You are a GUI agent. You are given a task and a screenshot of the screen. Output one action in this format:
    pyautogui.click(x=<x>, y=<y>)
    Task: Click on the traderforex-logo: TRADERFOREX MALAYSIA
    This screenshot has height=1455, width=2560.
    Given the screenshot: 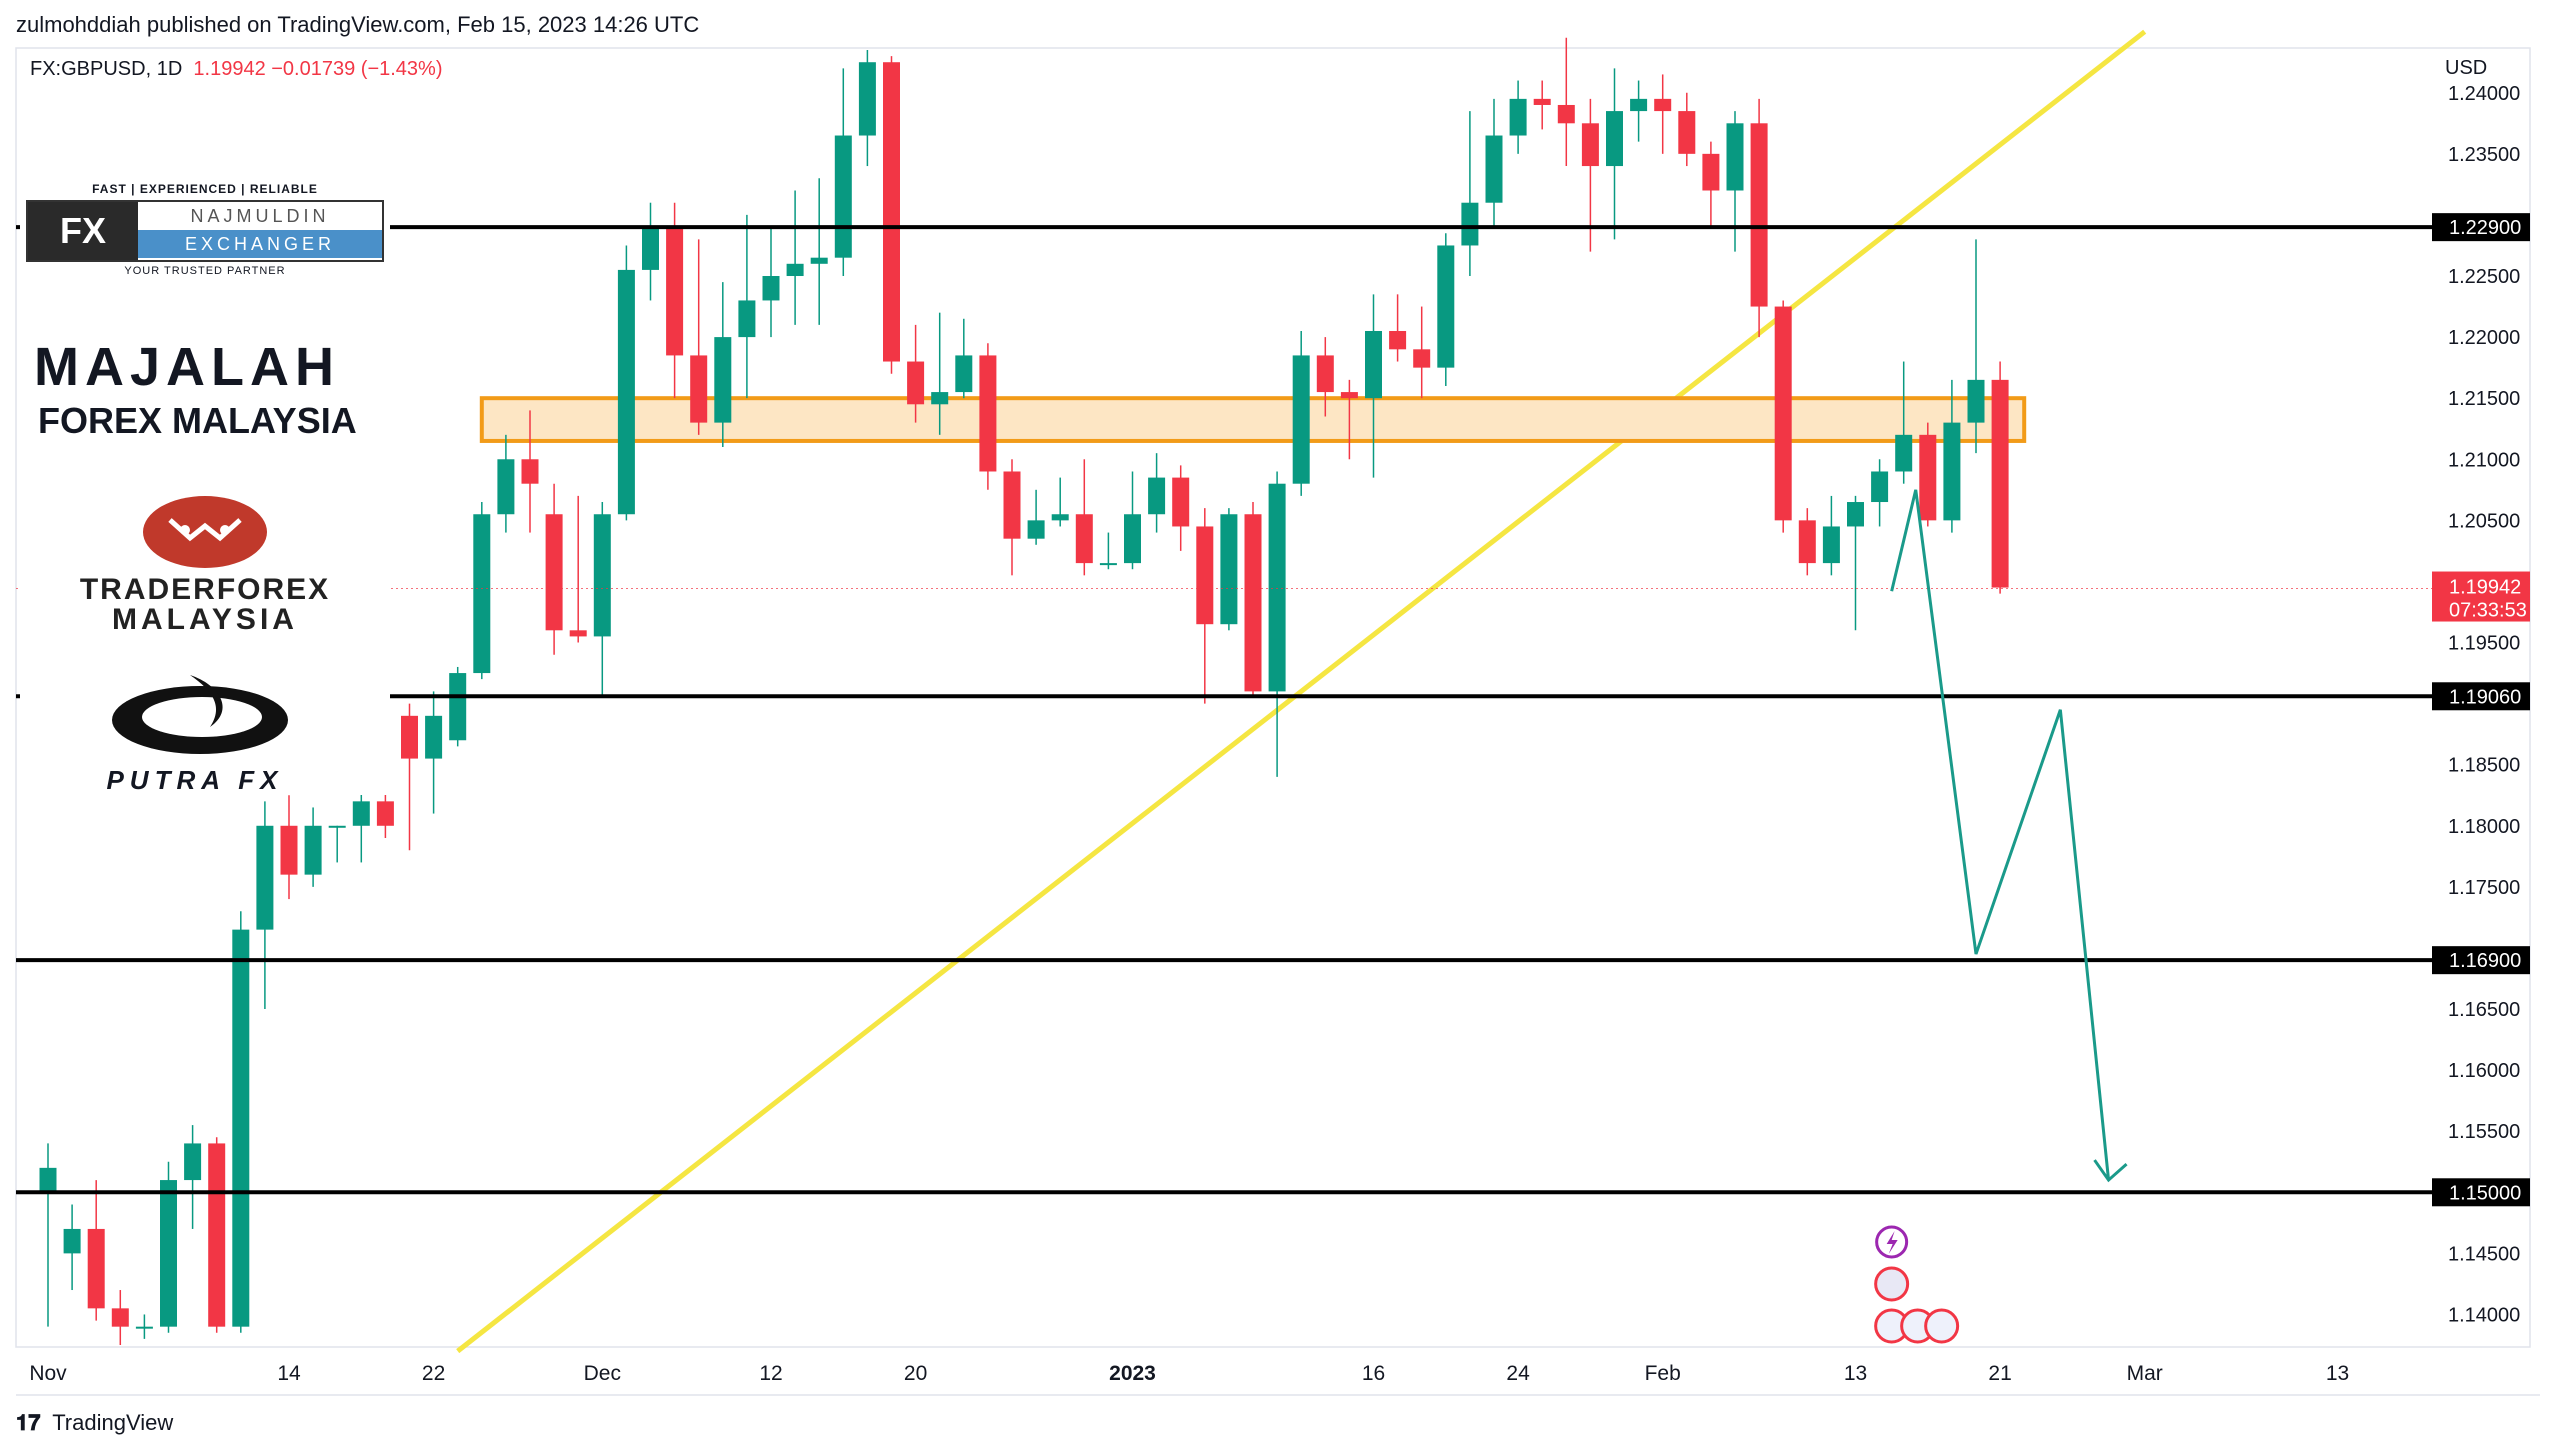 What is the action you would take?
    pyautogui.click(x=205, y=562)
    